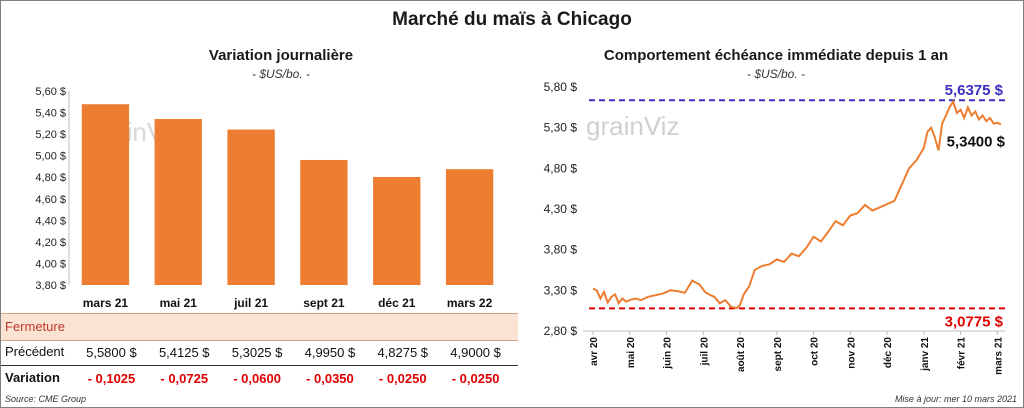 The image size is (1024, 408). Describe the element at coordinates (35, 326) in the screenshot. I see `row-label-fermeture: Fermeture` at that location.